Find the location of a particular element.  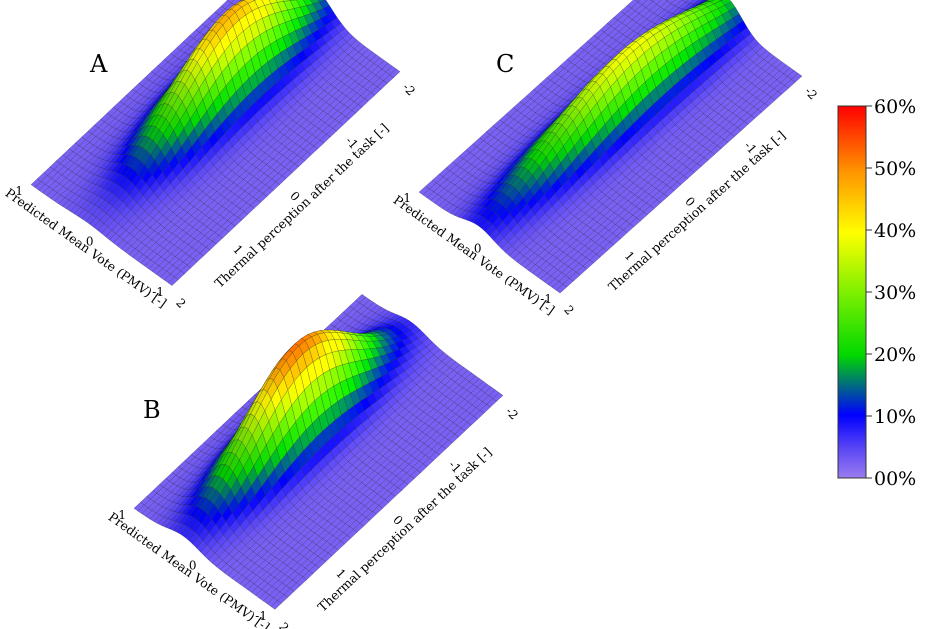

panel-label: A is located at coordinates (98, 64).